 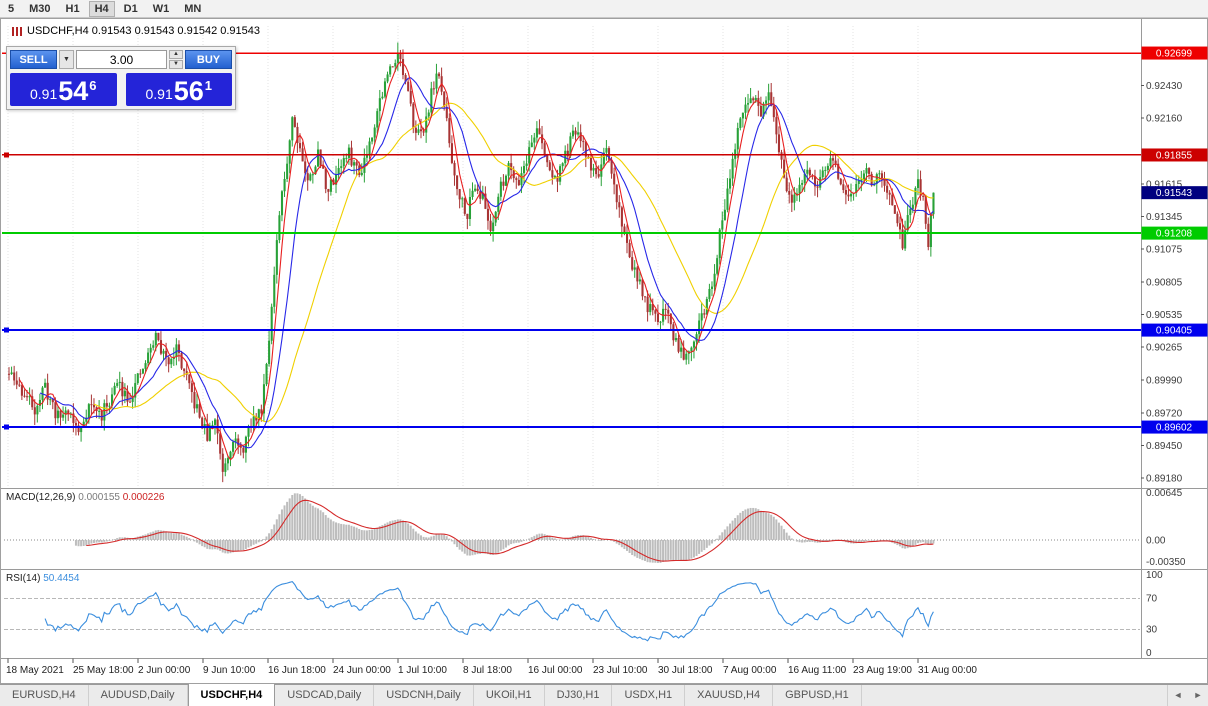 I want to click on period-button-d1: D1, so click(x=130, y=8).